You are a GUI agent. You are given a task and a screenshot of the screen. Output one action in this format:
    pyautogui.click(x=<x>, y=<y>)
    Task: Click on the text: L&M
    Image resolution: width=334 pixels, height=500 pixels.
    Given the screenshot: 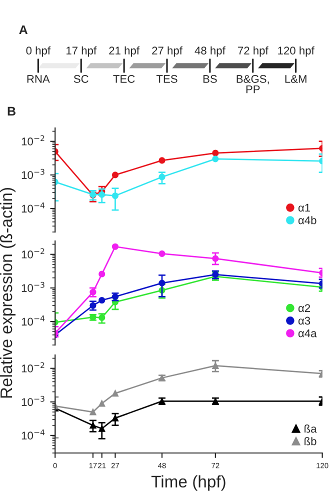 What is the action you would take?
    pyautogui.click(x=295, y=79)
    